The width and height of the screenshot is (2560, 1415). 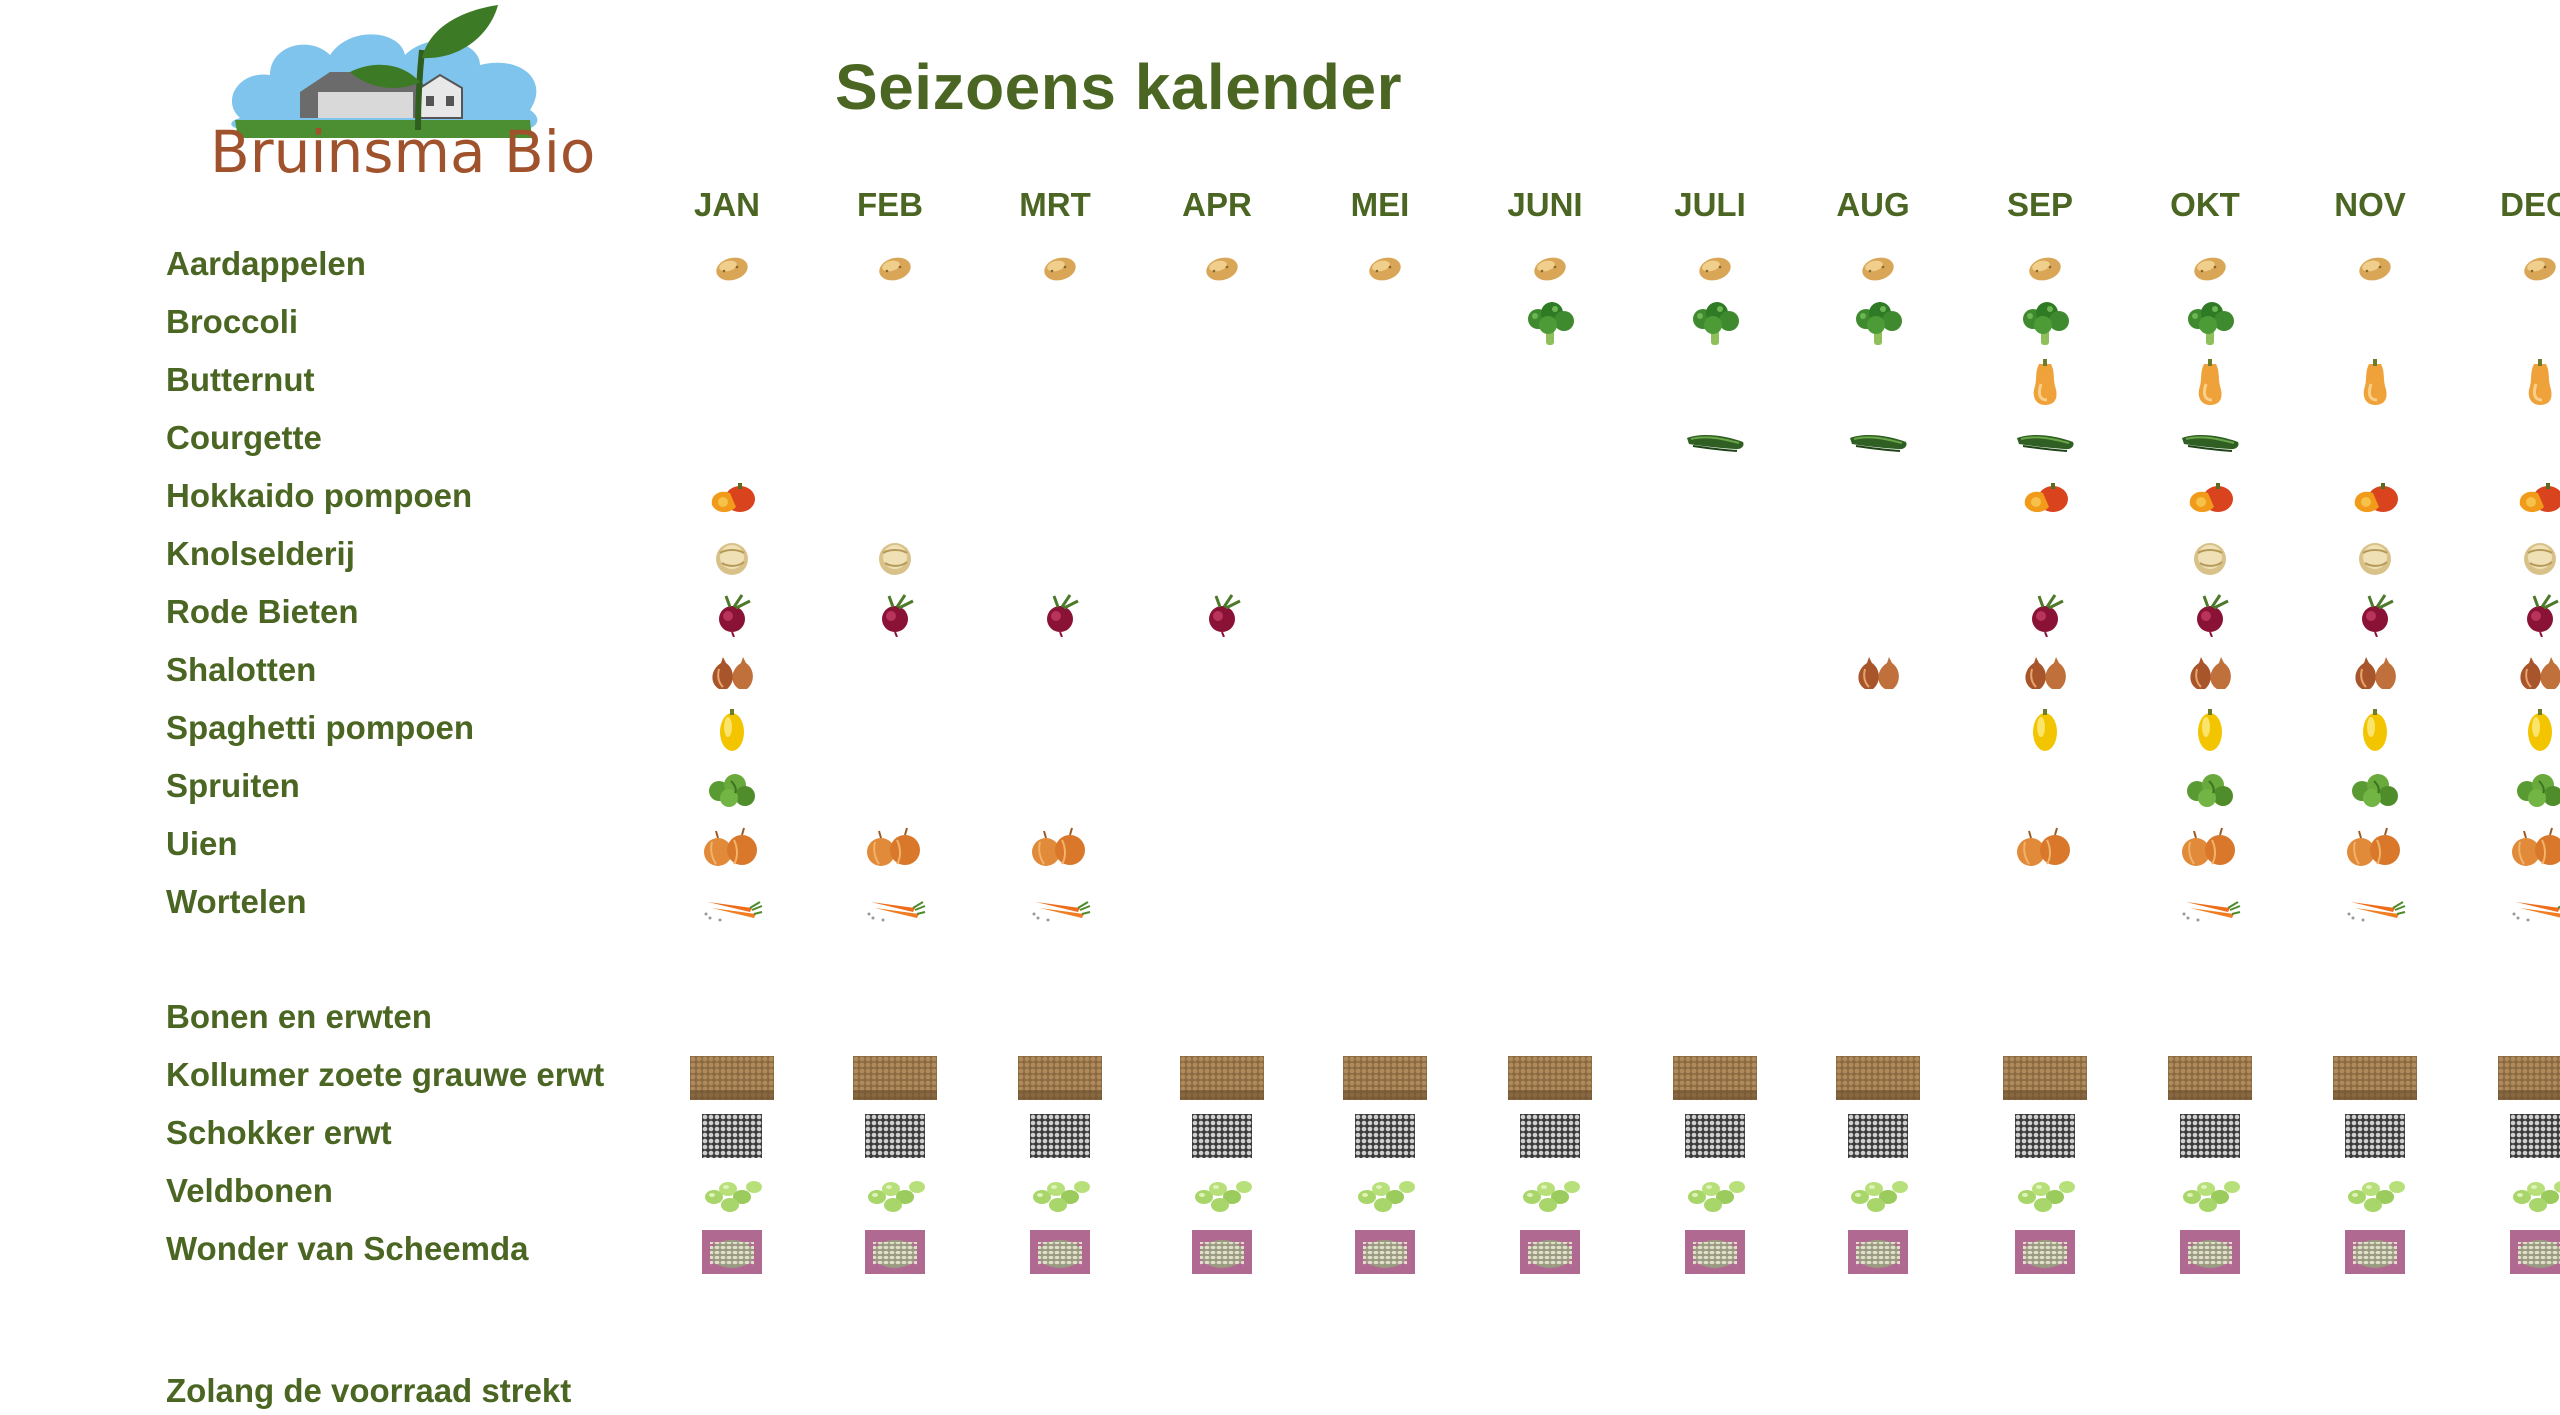 What do you see at coordinates (232, 321) in the screenshot?
I see `row-label: Broccoli` at bounding box center [232, 321].